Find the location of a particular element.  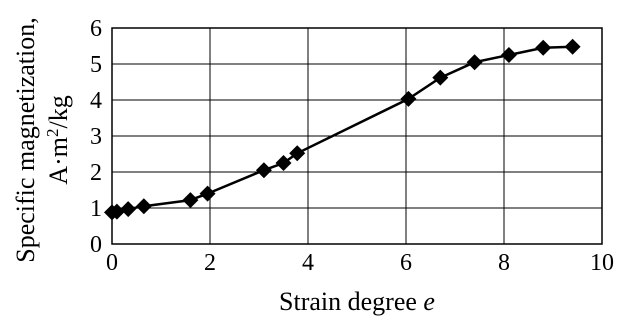

y-axis-title-line1: Specific magnetization, is located at coordinates (25, 139).